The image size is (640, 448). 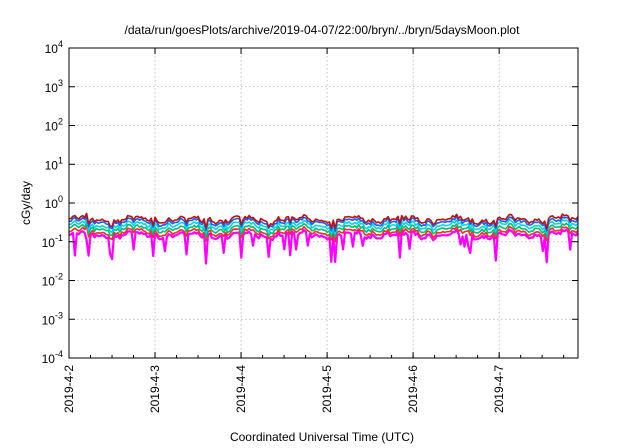 What do you see at coordinates (327, 389) in the screenshot?
I see `x-tick-label: 2019-4-5` at bounding box center [327, 389].